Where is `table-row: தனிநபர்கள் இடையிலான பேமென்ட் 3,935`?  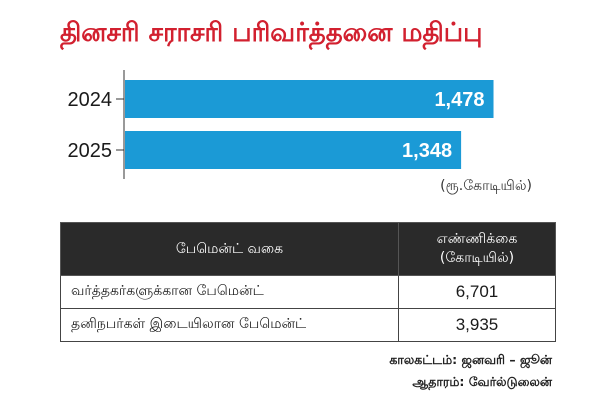
table-row: தனிநபர்கள் இடையிலான பேமென்ட் 3,935 is located at coordinates (308, 325).